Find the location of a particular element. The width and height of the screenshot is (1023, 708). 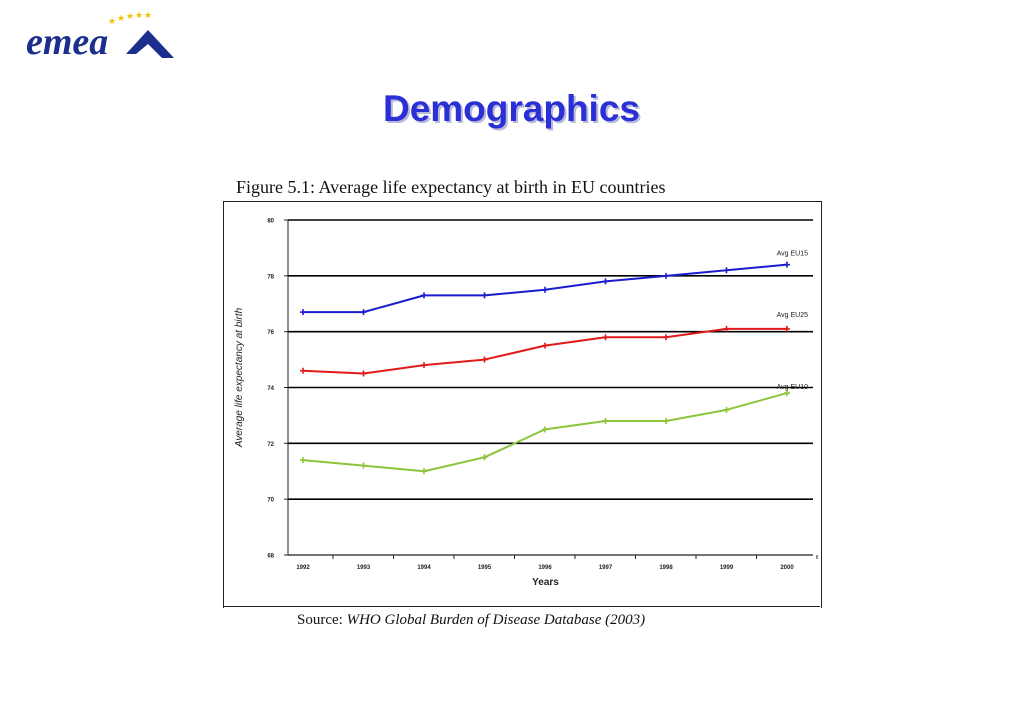

source-label: Source: is located at coordinates (320, 620).